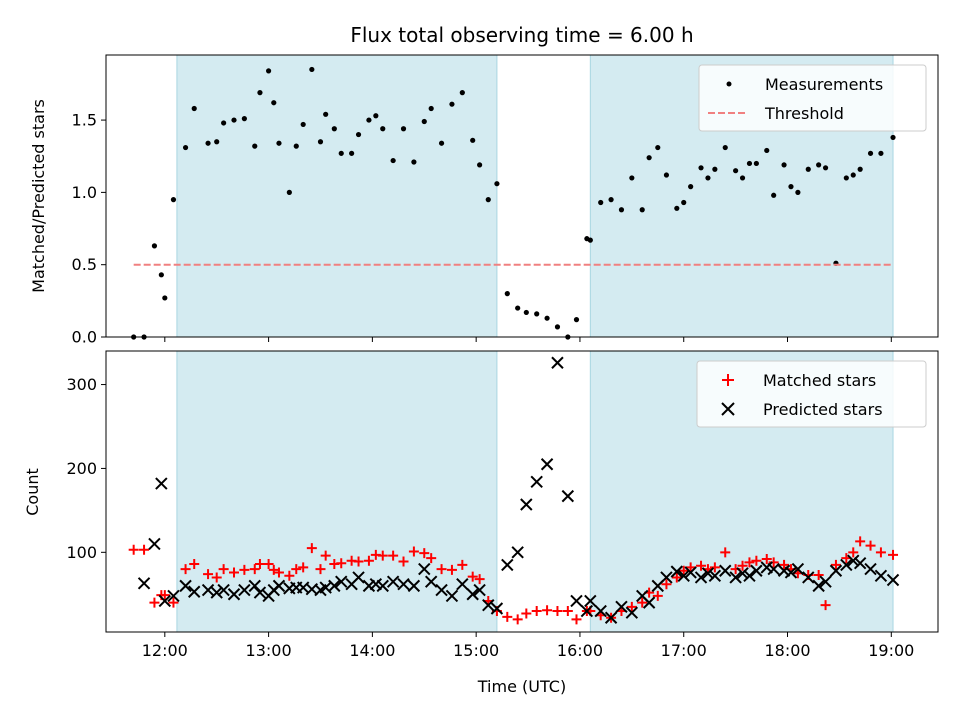 This screenshot has height=720, width=960. Describe the element at coordinates (84, 337) in the screenshot. I see `y-tick-label: 0.0` at that location.